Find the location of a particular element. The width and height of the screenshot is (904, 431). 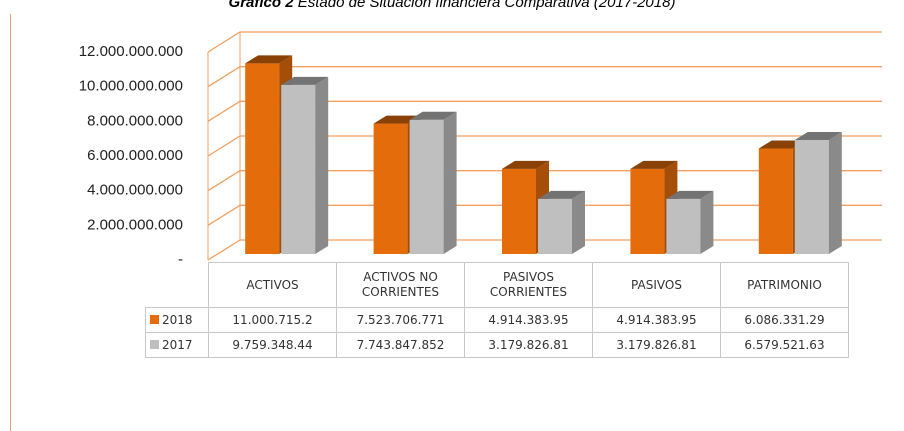

y-tick-label: 4.000.000.000 is located at coordinates (135, 190).